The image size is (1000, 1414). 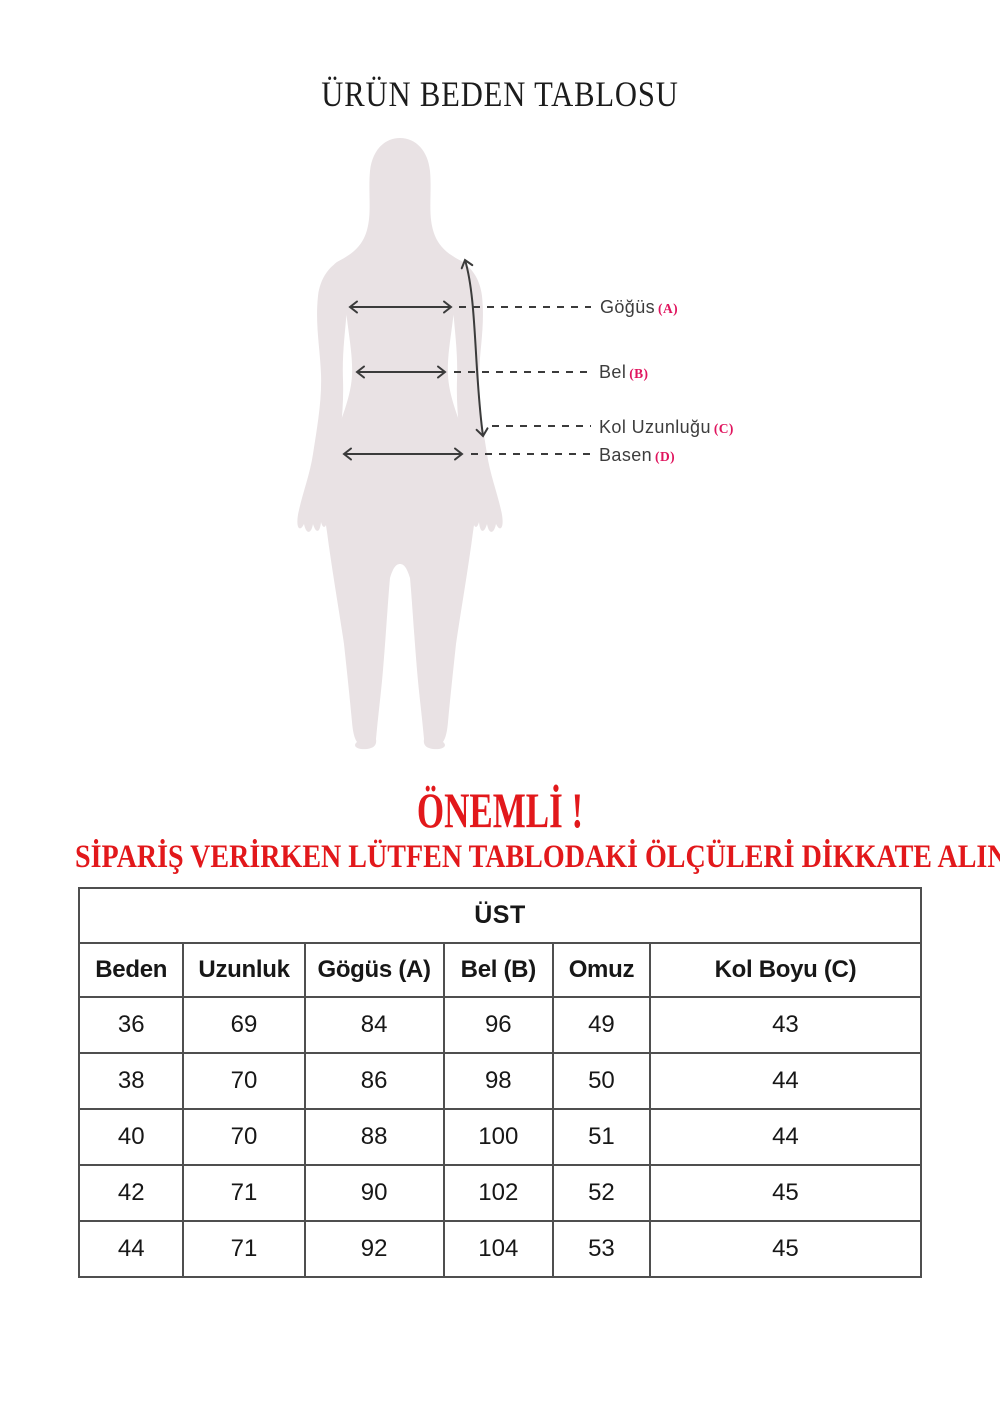 What do you see at coordinates (655, 427) in the screenshot?
I see `arm-length-label-text: Kol Uzunluğu` at bounding box center [655, 427].